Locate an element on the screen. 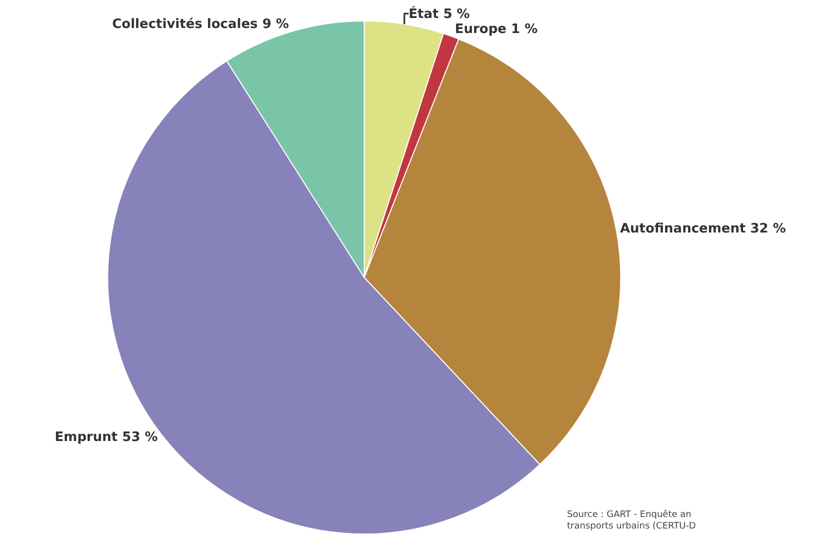 This screenshot has height=544, width=840. source-note: Source : GART - Enquête an is located at coordinates (629, 514).